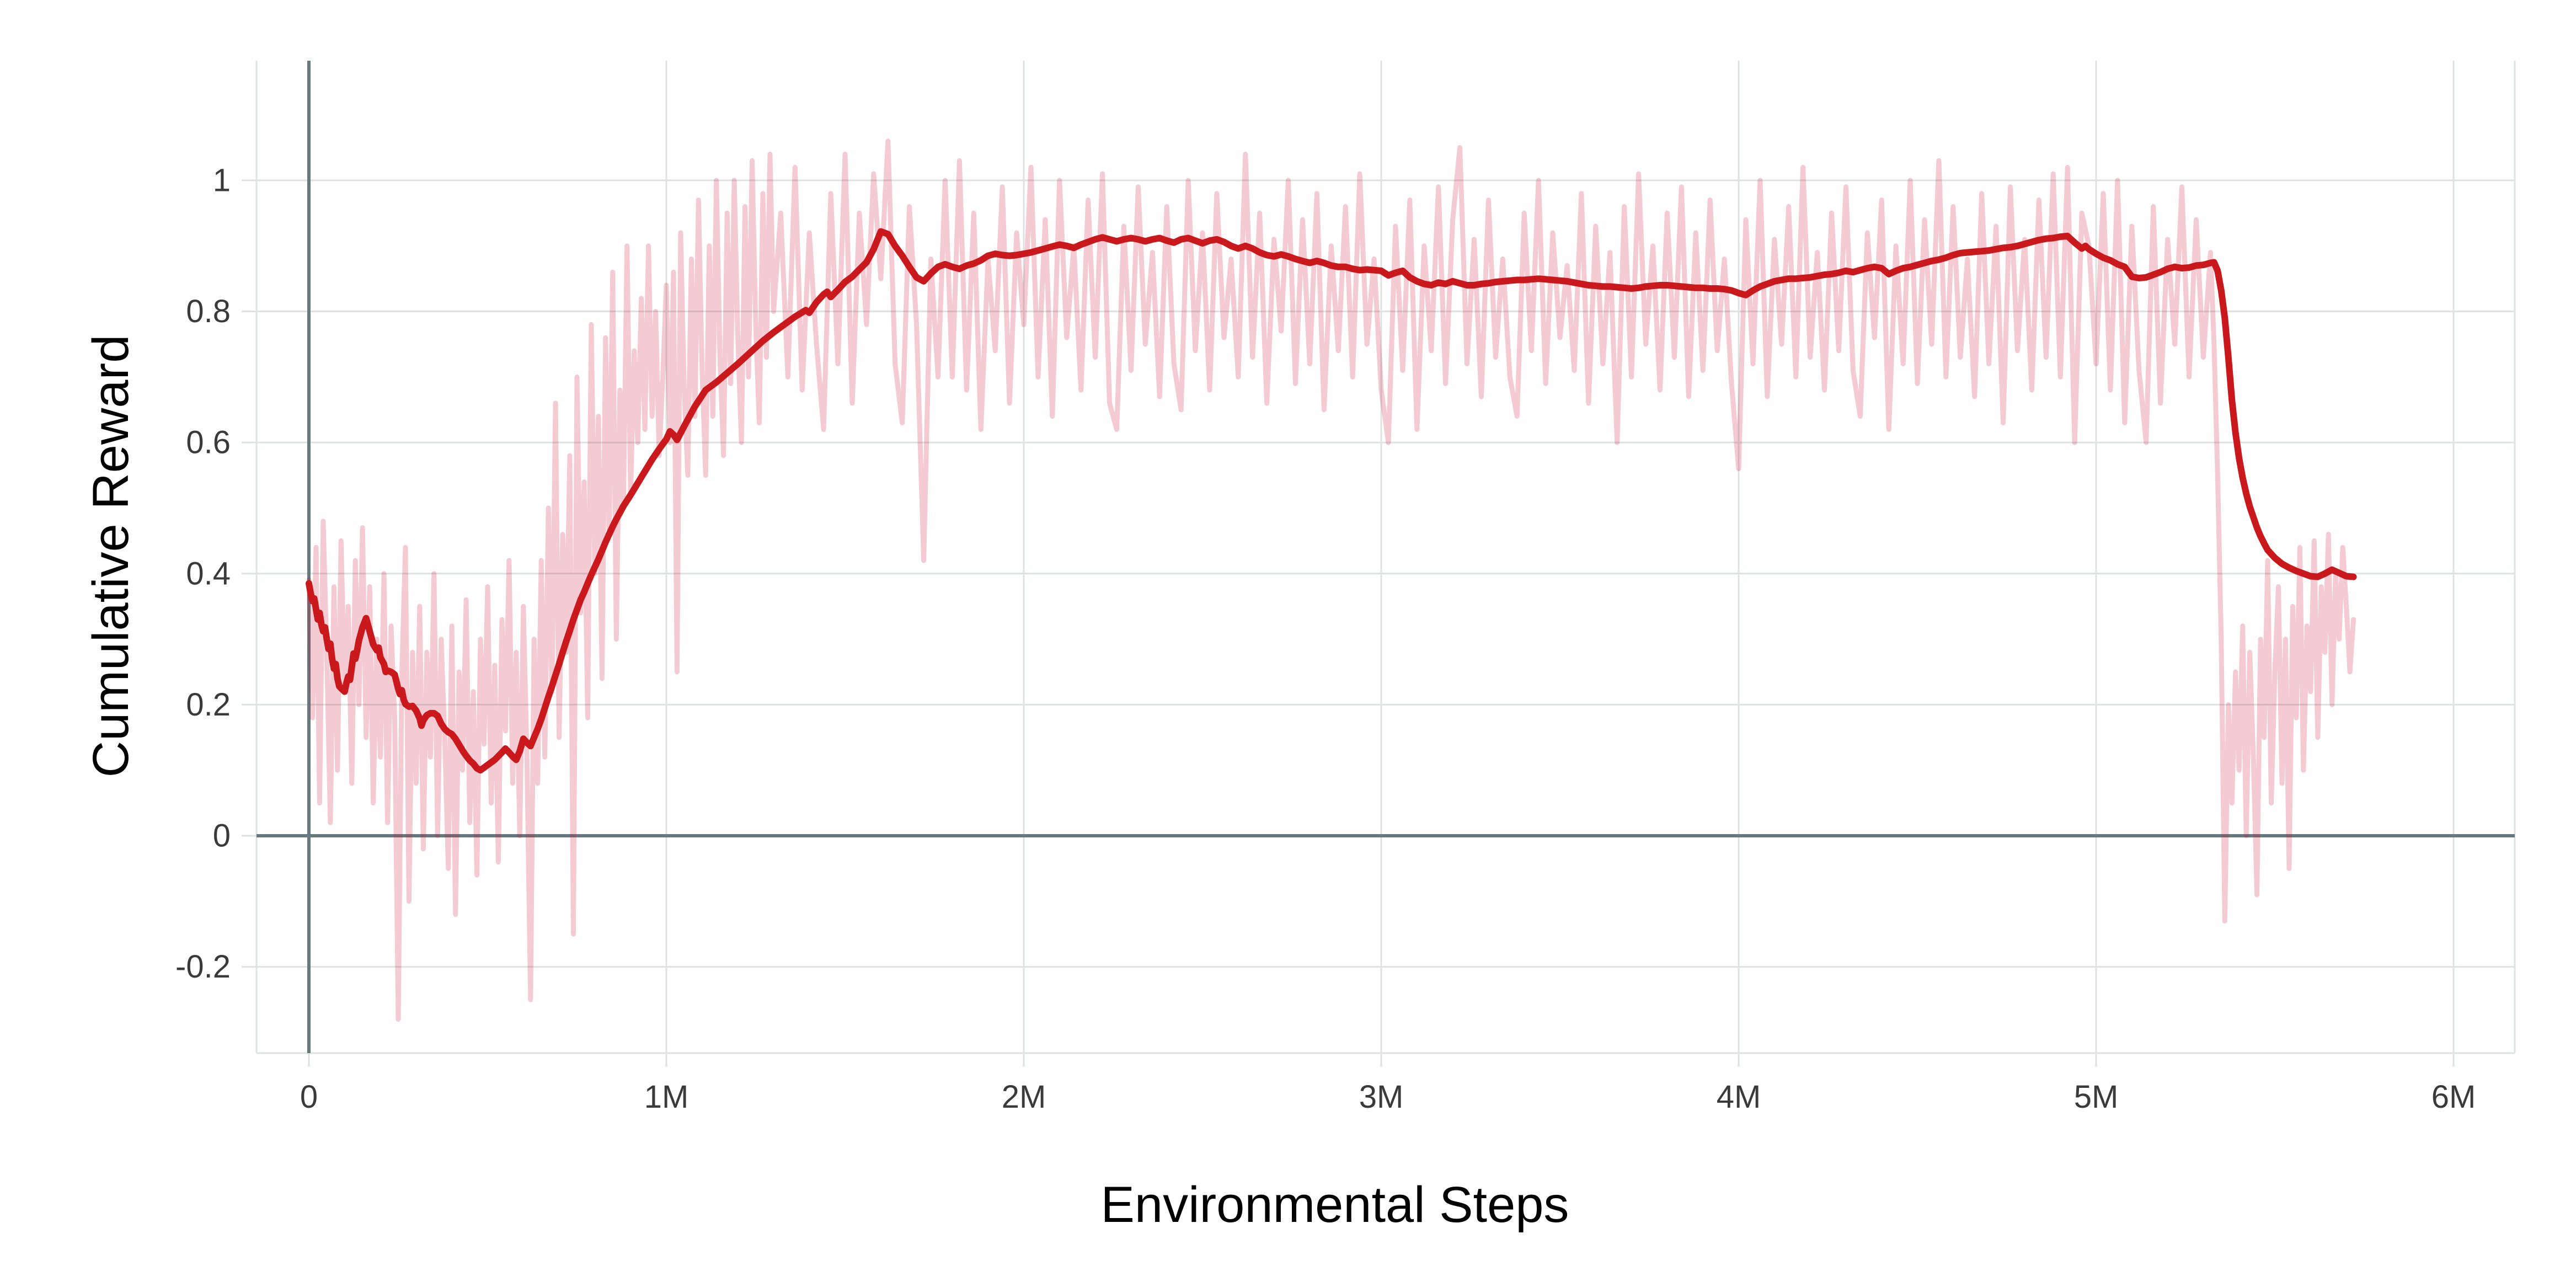 This screenshot has height=1287, width=2576. Describe the element at coordinates (1335, 1205) in the screenshot. I see `x-axis-title: Environmental Steps` at that location.